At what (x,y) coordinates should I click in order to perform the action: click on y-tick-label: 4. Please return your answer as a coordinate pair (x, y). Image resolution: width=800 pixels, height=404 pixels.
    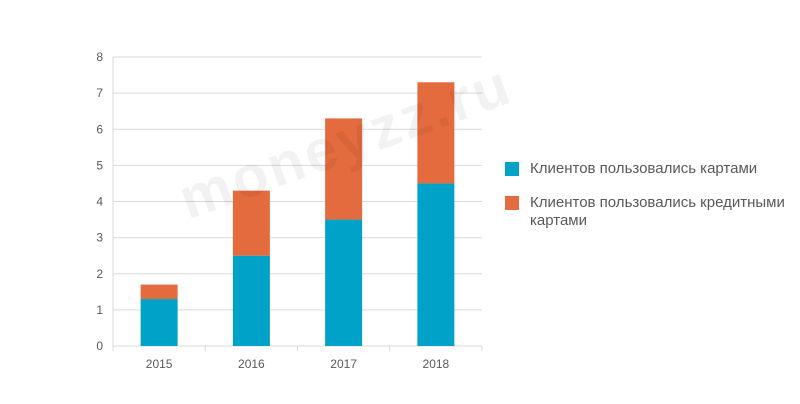
    Looking at the image, I should click on (99, 202).